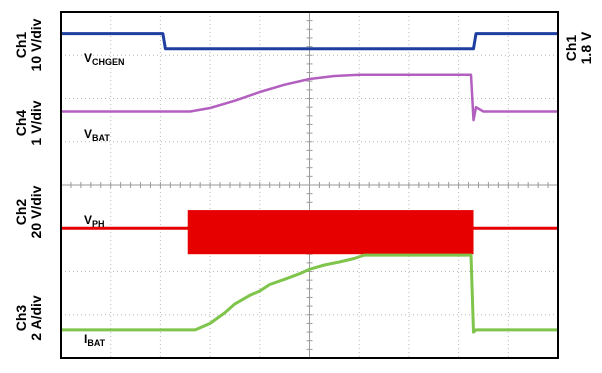 This screenshot has height=373, width=602. Describe the element at coordinates (97, 135) in the screenshot. I see `trace-label-vbat: VBAT` at that location.